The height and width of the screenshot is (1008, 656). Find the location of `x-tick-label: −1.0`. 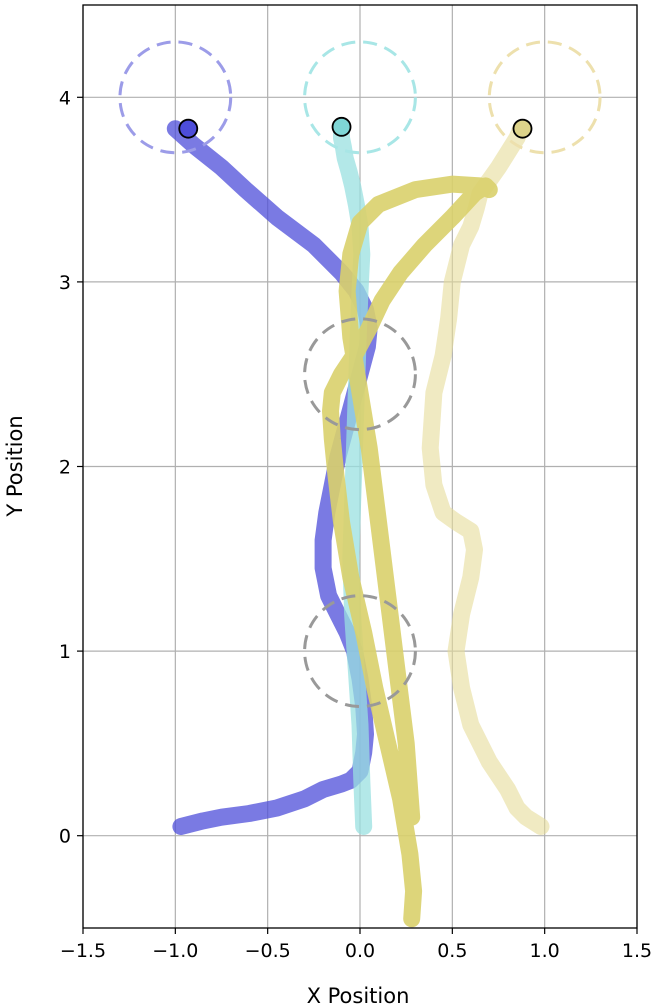

x-tick-label: −1.0 is located at coordinates (175, 951).